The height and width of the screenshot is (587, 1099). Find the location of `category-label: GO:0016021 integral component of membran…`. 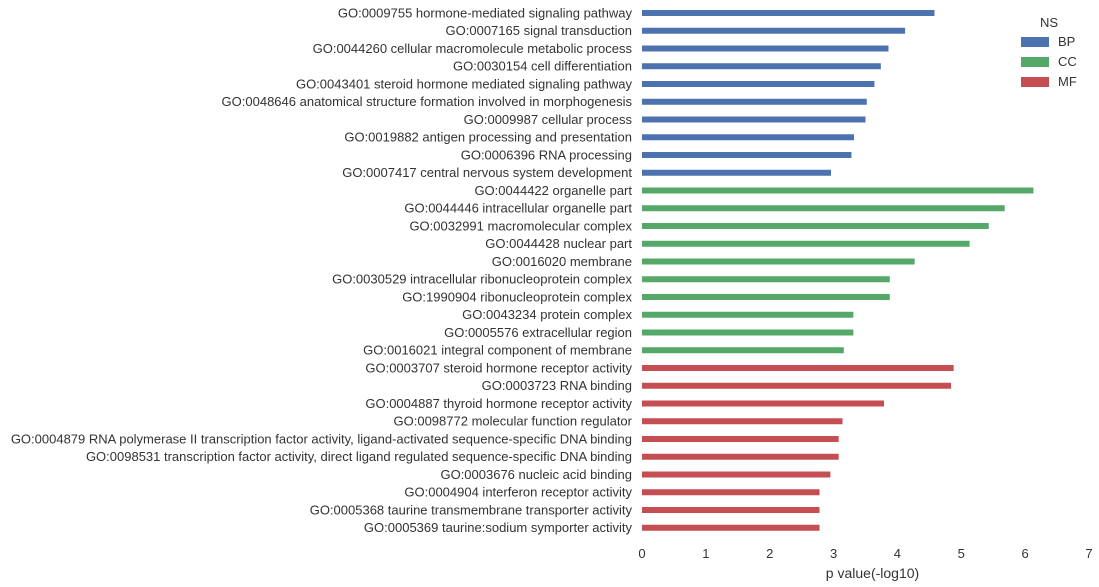

category-label: GO:0016021 integral component of membran… is located at coordinates (497, 350).